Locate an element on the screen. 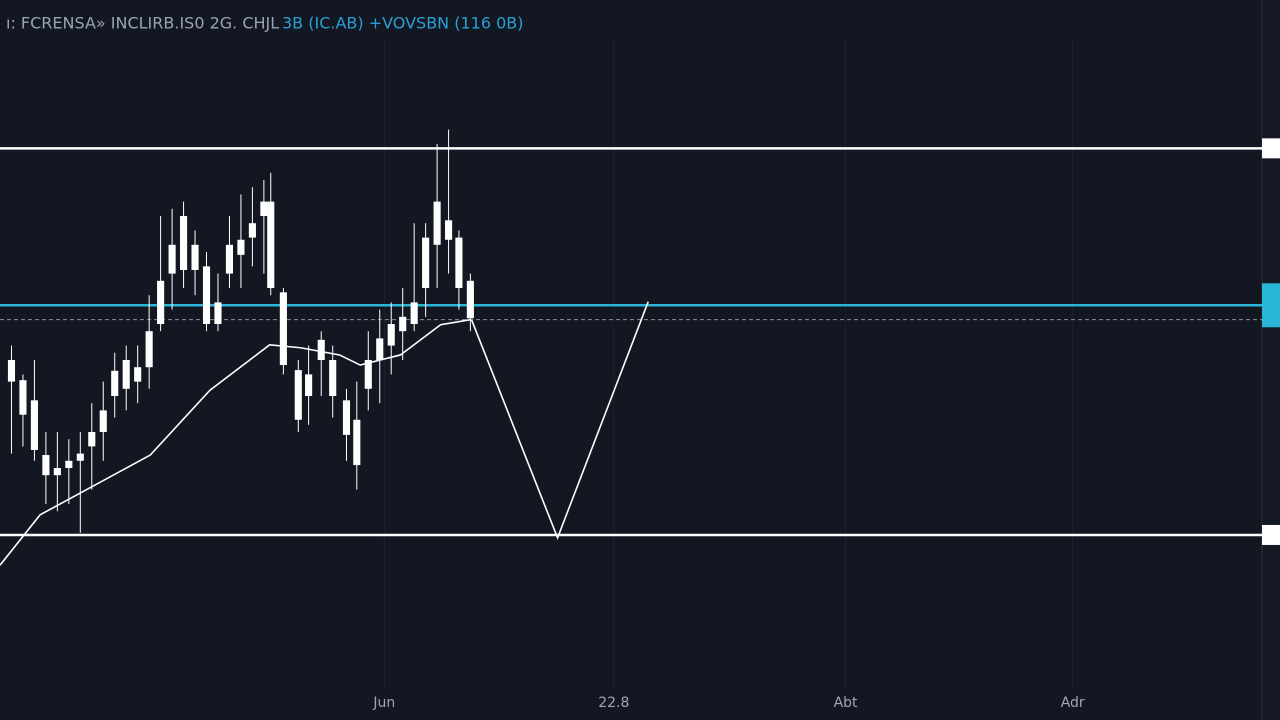  chart-title: ı: FCRENSA» INCLIRB.IS0 2G. CHJL is located at coordinates (142, 23).